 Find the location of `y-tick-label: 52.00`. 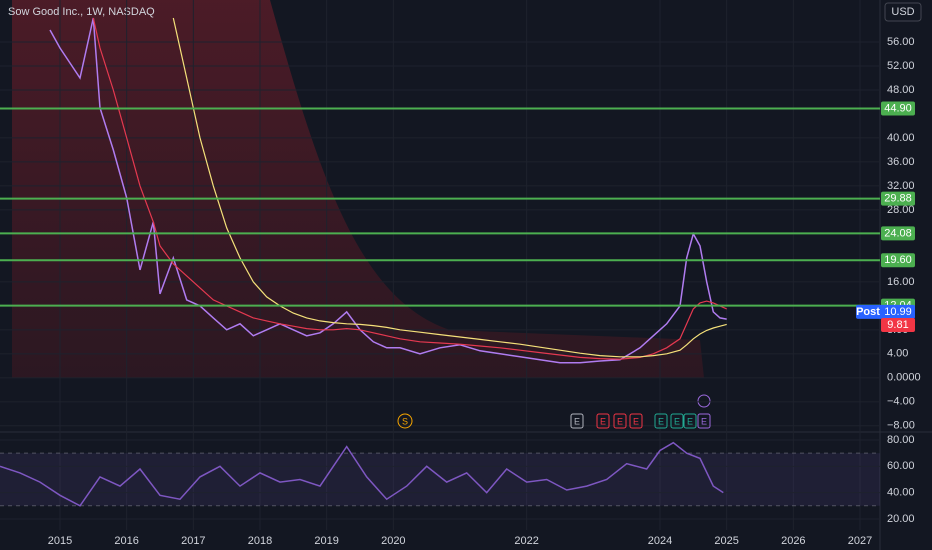

y-tick-label: 52.00 is located at coordinates (901, 66).